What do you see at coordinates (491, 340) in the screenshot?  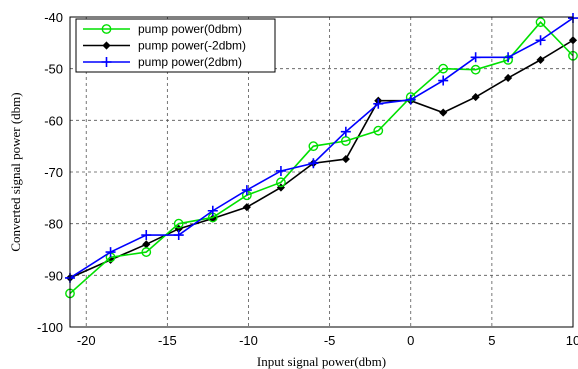 I see `x-tick-label: 5` at bounding box center [491, 340].